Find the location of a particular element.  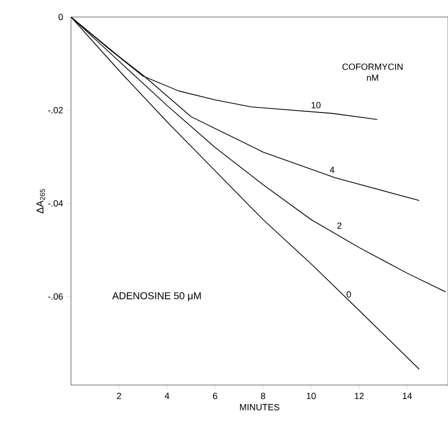

y-tick-label: -.02 is located at coordinates (55, 110).